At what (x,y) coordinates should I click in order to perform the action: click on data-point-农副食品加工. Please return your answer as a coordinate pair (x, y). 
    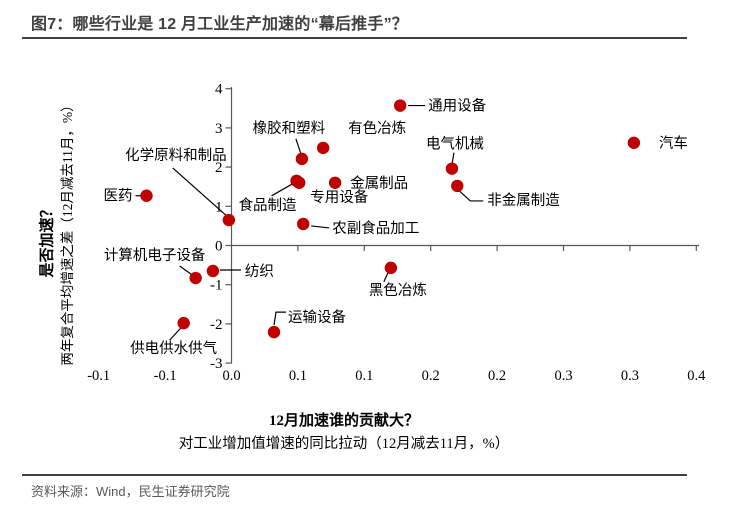
    Looking at the image, I should click on (303, 224).